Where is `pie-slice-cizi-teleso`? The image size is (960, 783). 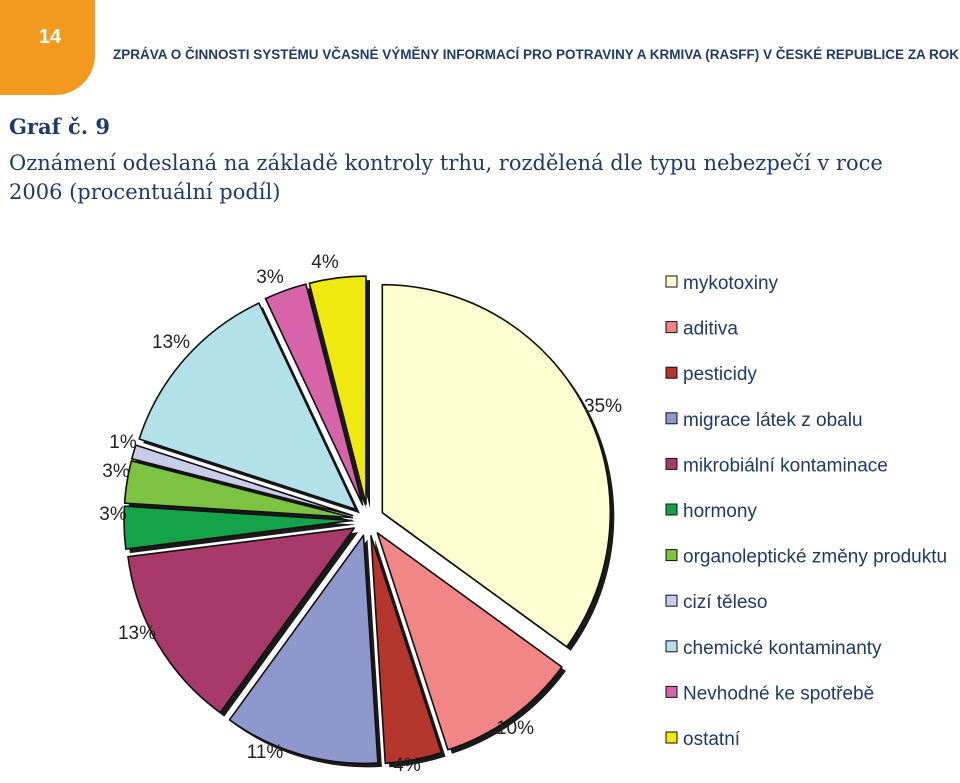 pie-slice-cizi-teleso is located at coordinates (242, 480).